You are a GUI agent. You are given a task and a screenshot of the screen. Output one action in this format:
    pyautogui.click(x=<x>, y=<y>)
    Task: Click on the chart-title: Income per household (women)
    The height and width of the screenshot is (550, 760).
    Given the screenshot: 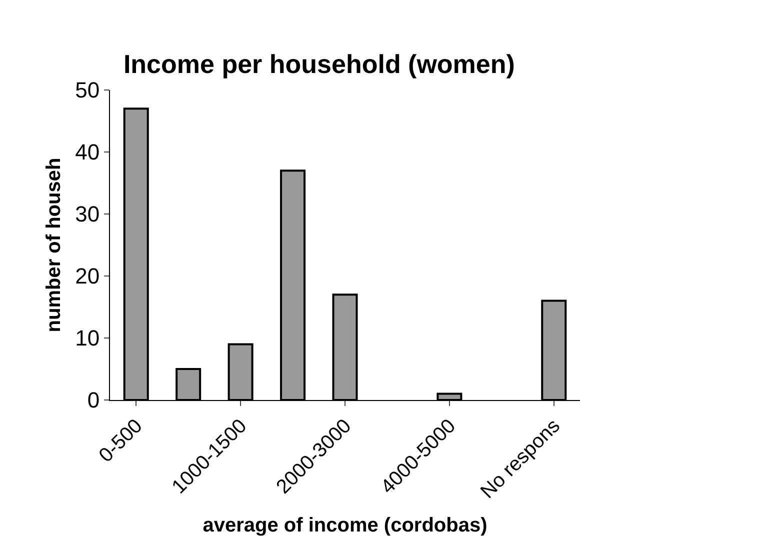 What is the action you would take?
    pyautogui.click(x=319, y=64)
    